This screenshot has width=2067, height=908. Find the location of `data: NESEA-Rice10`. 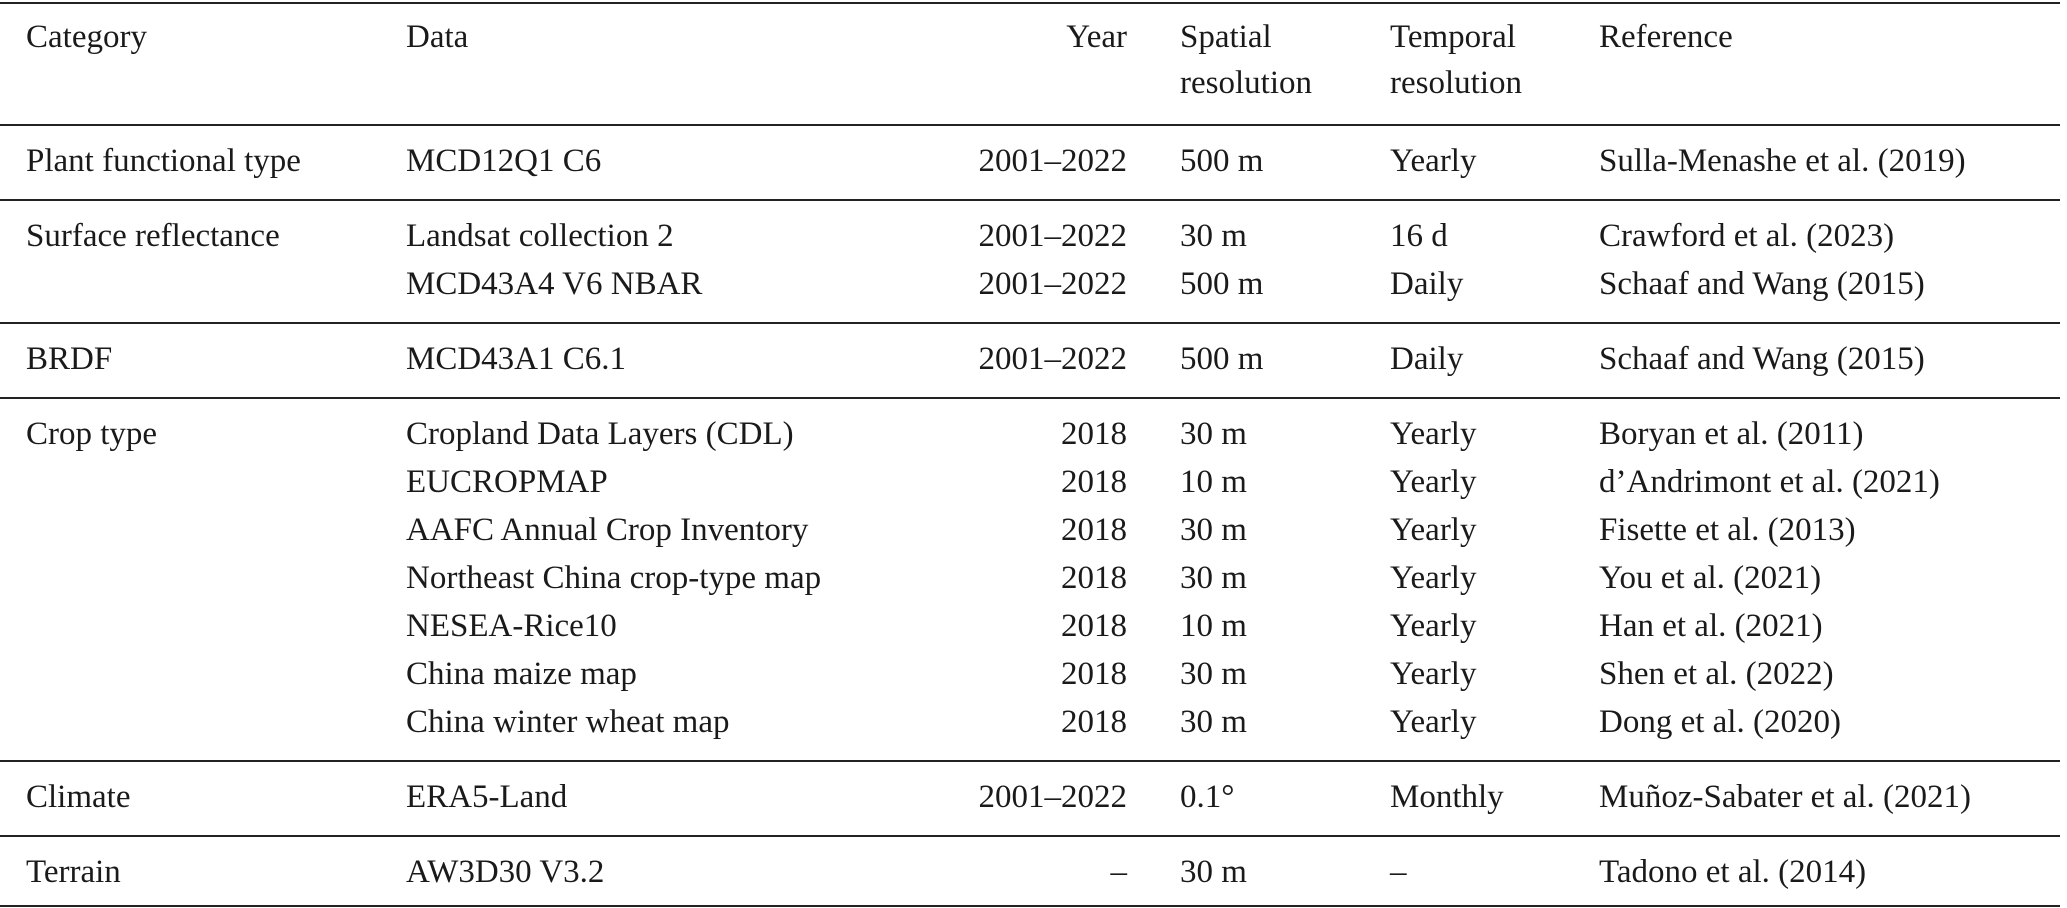

data: NESEA-Rice10 is located at coordinates (511, 626).